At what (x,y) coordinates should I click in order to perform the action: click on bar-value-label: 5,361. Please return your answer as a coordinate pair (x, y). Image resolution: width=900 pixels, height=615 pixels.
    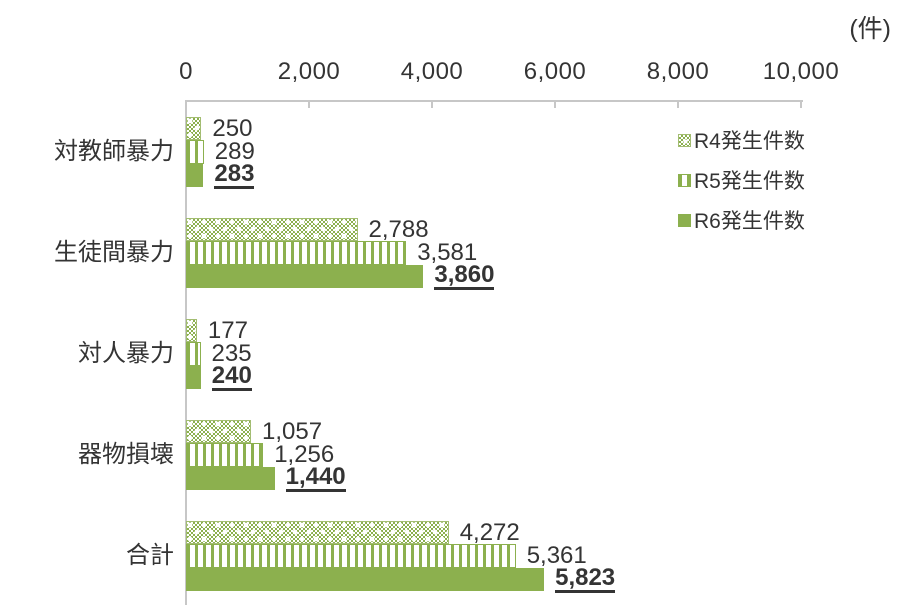
    Looking at the image, I should click on (556, 556).